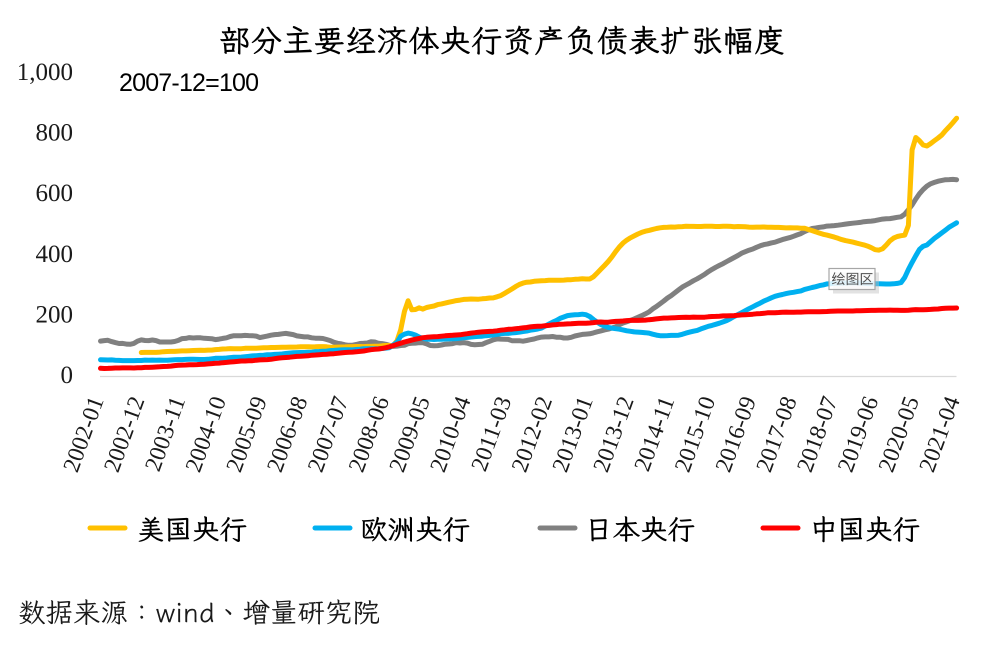 Image resolution: width=1000 pixels, height=652 pixels. I want to click on svg-text: 1,000, so click(45, 72).